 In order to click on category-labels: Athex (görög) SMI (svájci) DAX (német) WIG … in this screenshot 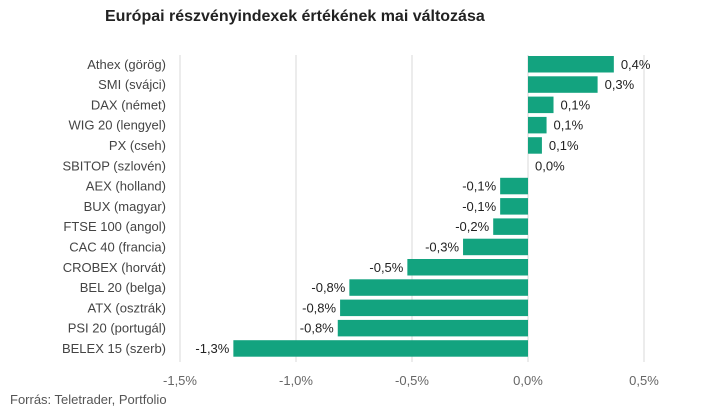, I will do `click(114, 206)`.